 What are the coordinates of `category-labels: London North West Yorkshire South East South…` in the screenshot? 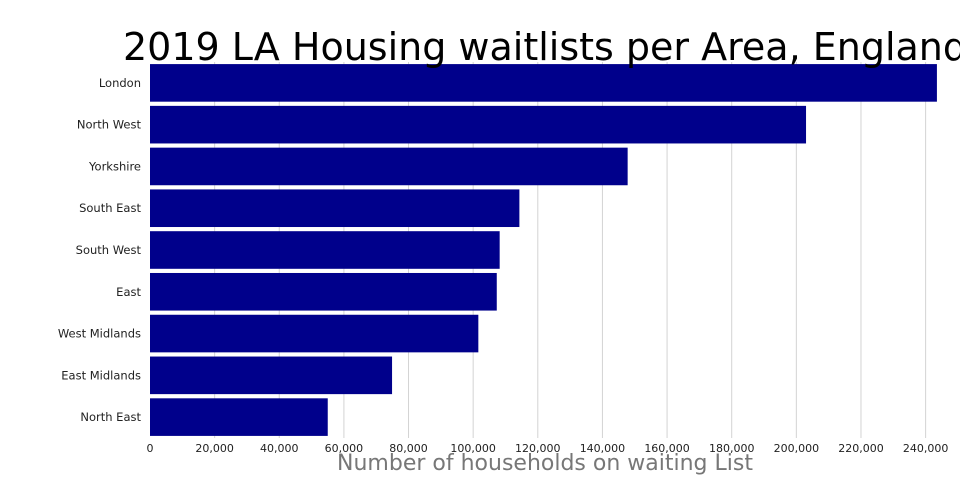 It's located at (100, 250).